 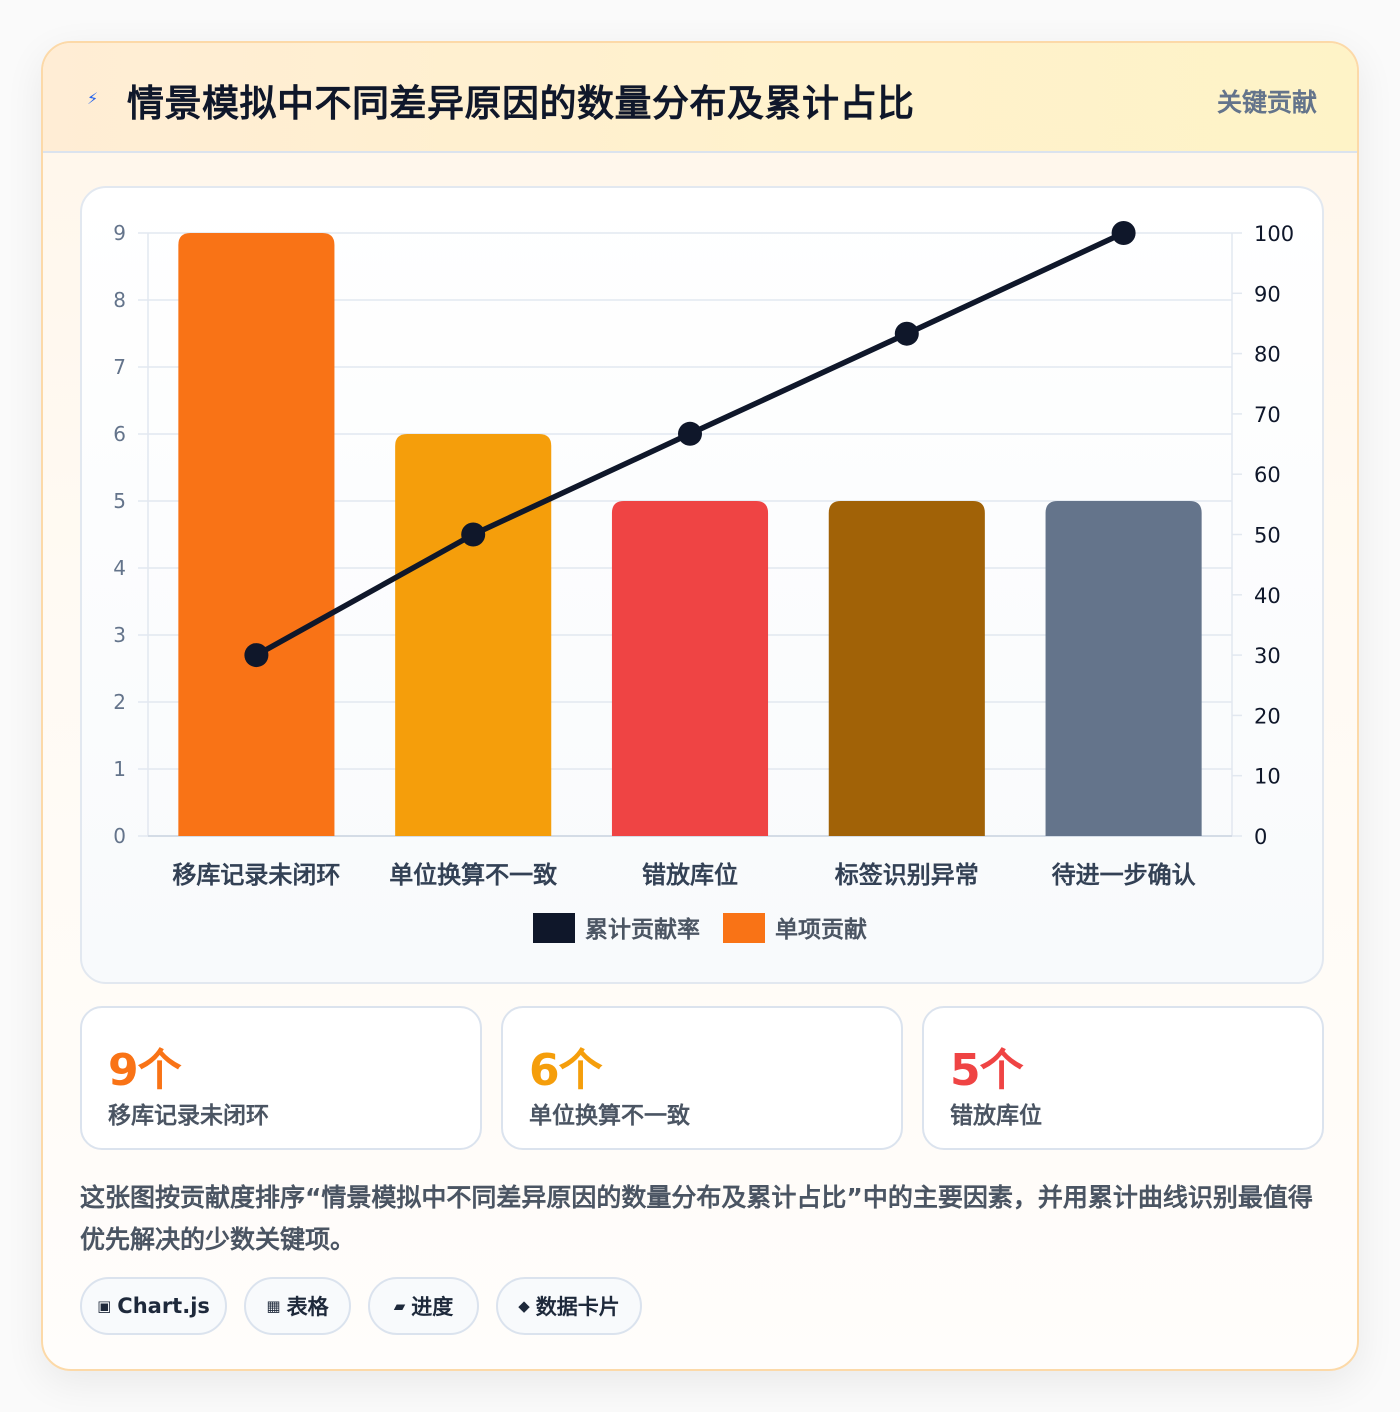 I want to click on stat-value: 5个, so click(x=987, y=1070).